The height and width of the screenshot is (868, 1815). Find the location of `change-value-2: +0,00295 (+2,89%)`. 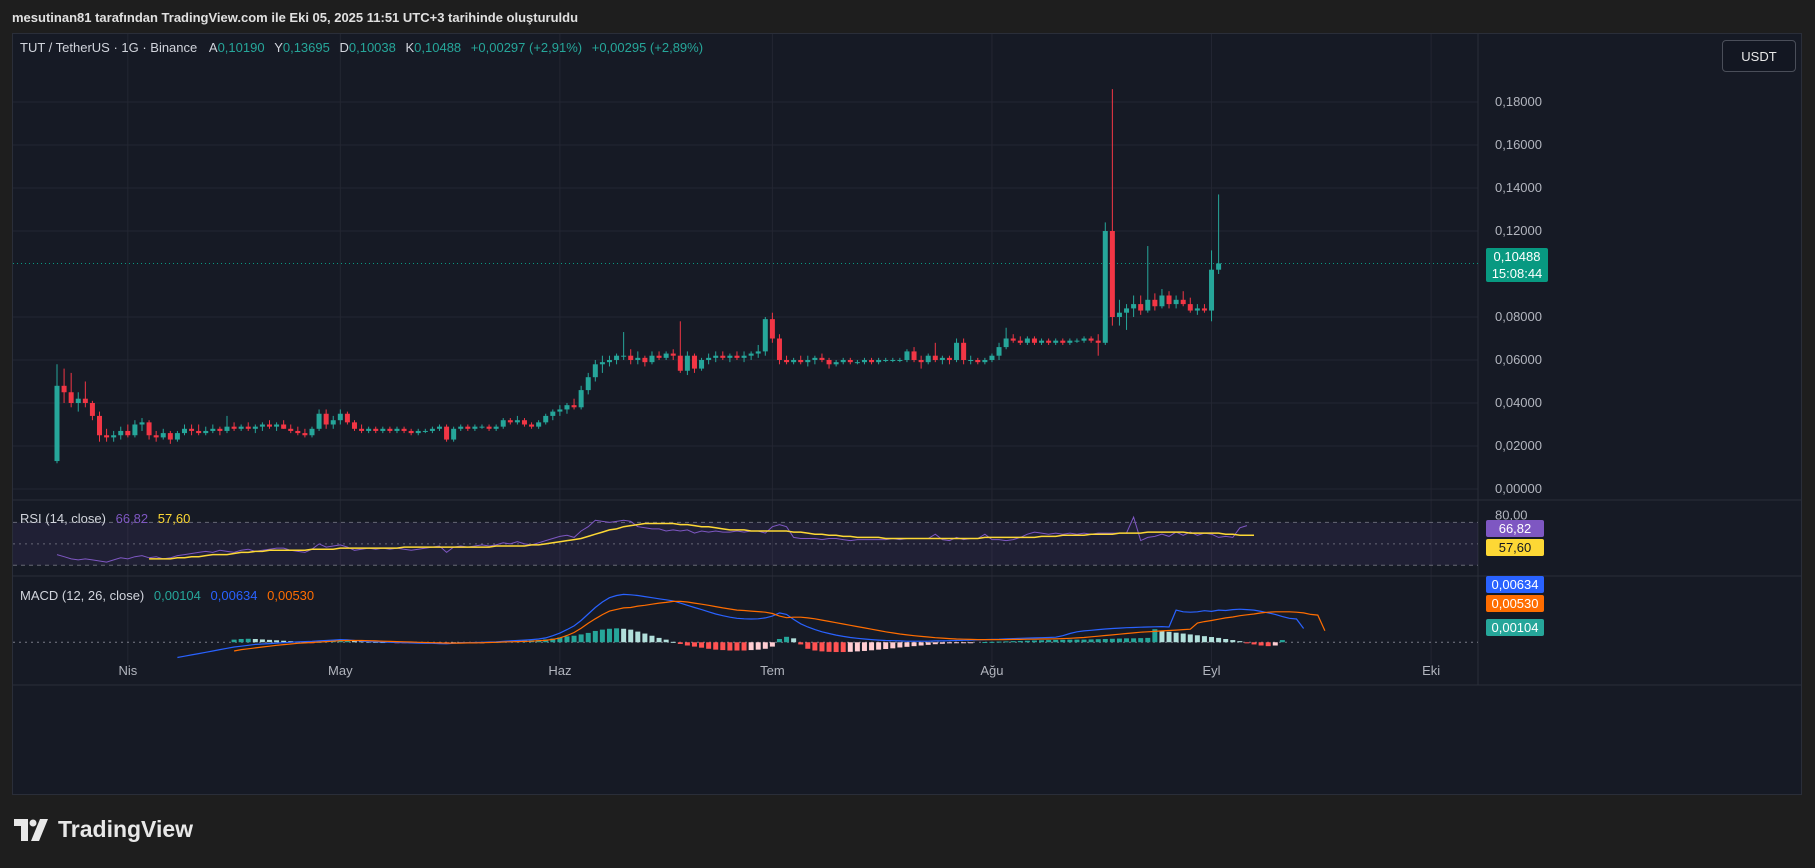

change-value-2: +0,00295 (+2,89%) is located at coordinates (647, 47).